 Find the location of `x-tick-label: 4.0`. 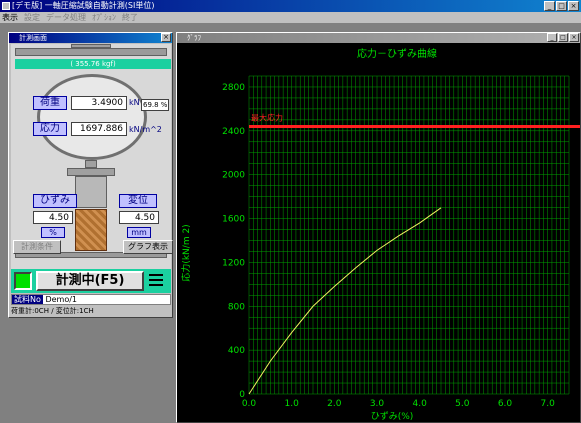

x-tick-label: 4.0 is located at coordinates (420, 404).